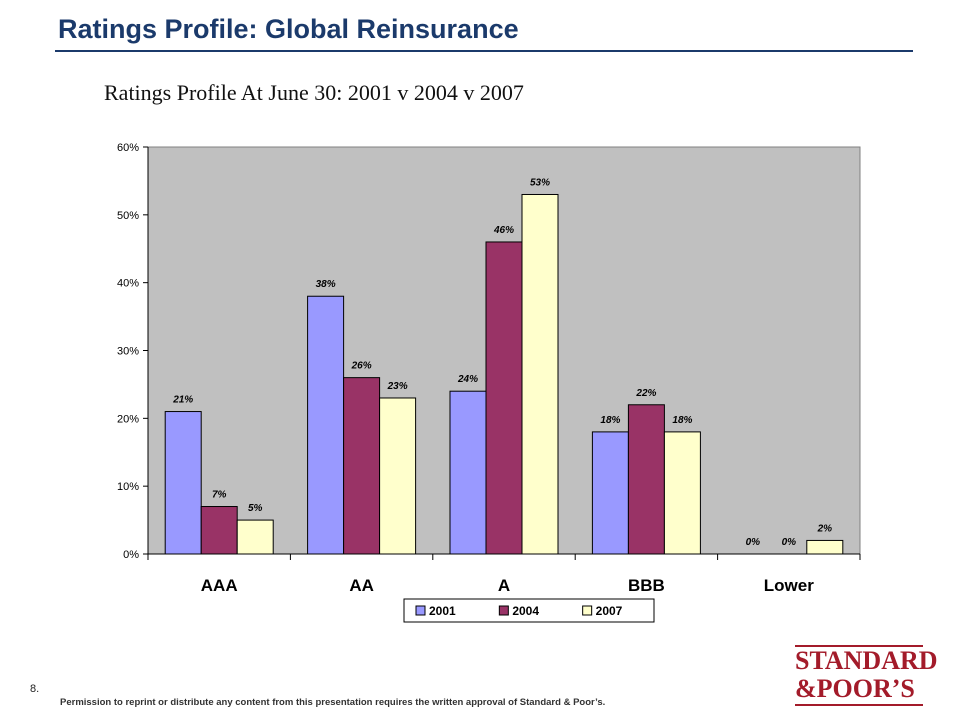  I want to click on data-label: 23%, so click(397, 386).